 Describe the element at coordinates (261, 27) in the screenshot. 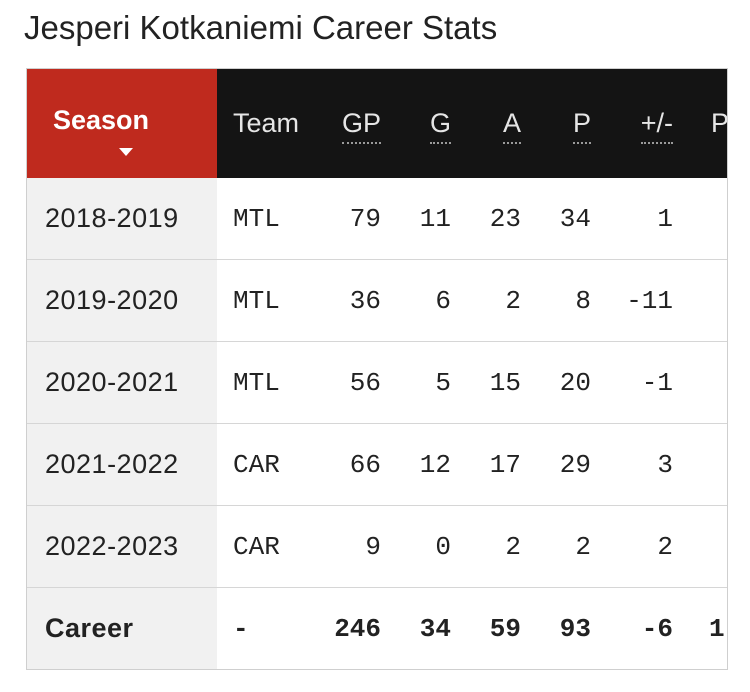

I see `page-title: Jesperi Kotkaniemi Career Stats` at that location.